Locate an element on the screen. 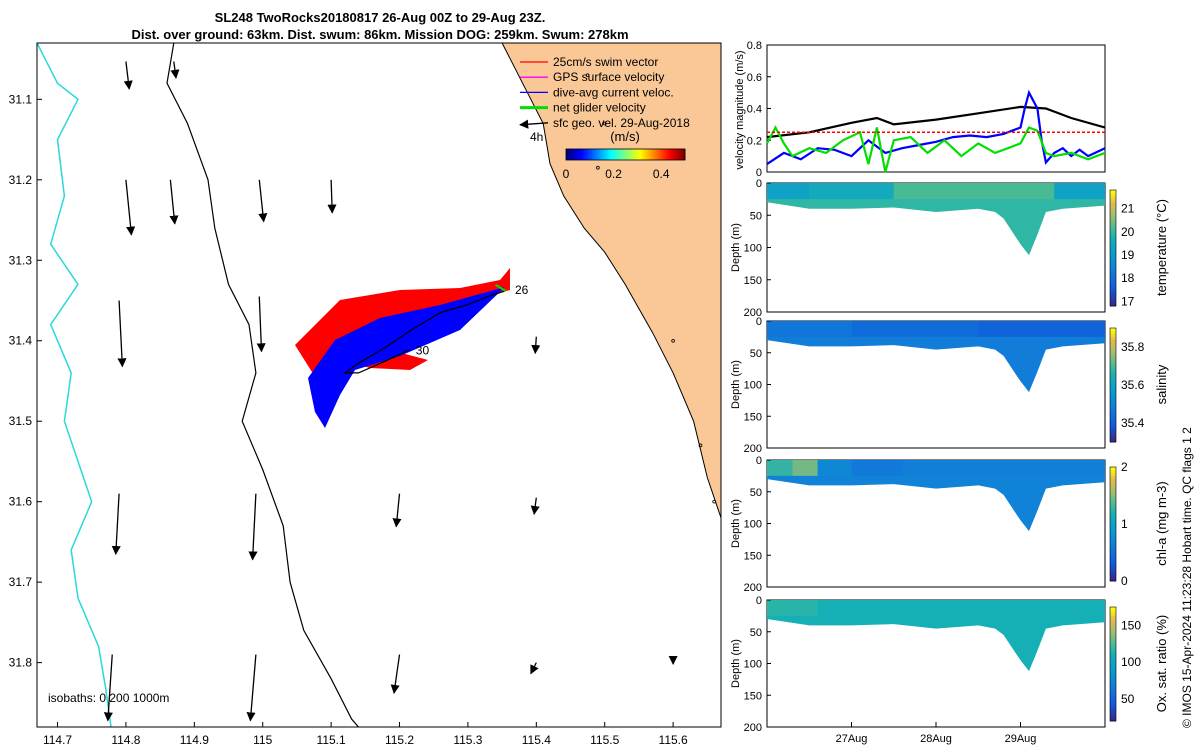 Image resolution: width=1200 pixels, height=750 pixels. date-xtick-label: 28Aug is located at coordinates (936, 739).